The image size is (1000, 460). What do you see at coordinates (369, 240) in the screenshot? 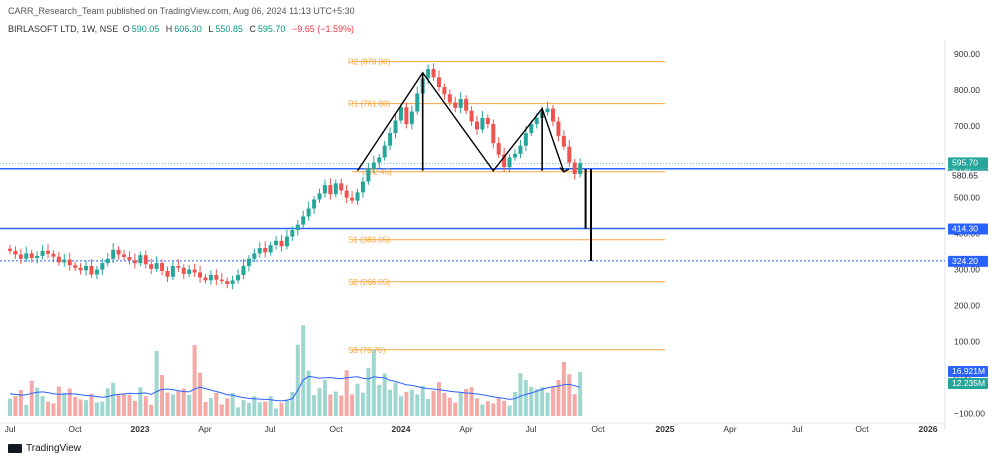
I see `pivot-label-s1: S1 (383.05)` at bounding box center [369, 240].